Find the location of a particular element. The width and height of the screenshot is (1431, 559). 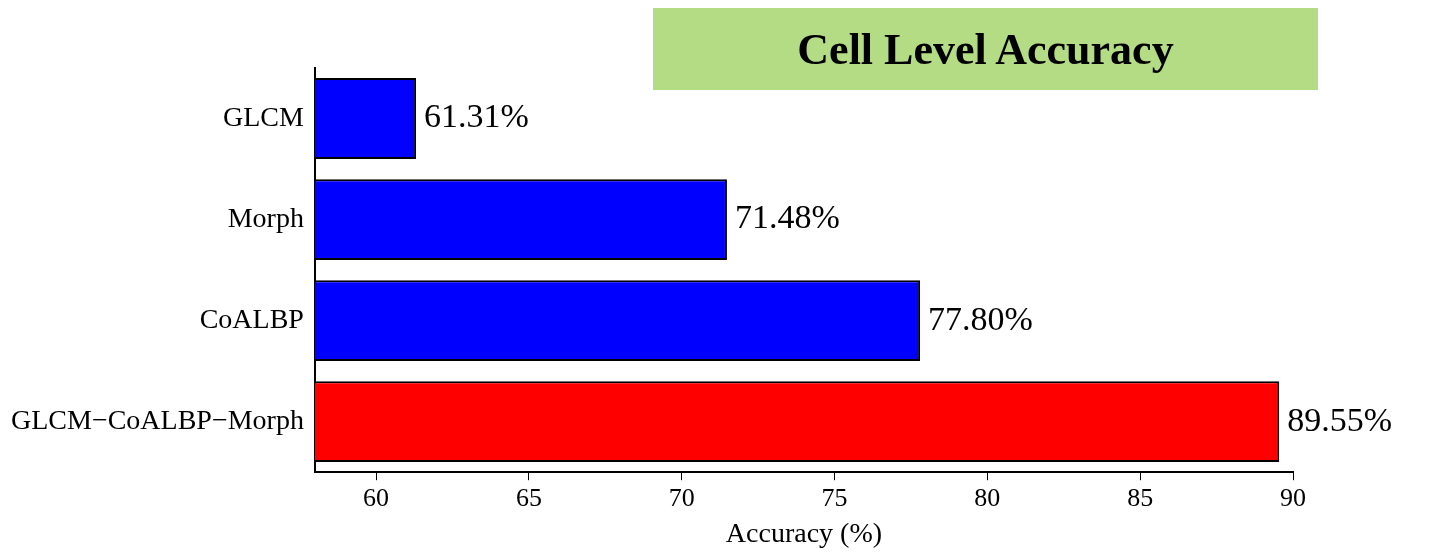

x-tick-label: 90 is located at coordinates (1293, 497).